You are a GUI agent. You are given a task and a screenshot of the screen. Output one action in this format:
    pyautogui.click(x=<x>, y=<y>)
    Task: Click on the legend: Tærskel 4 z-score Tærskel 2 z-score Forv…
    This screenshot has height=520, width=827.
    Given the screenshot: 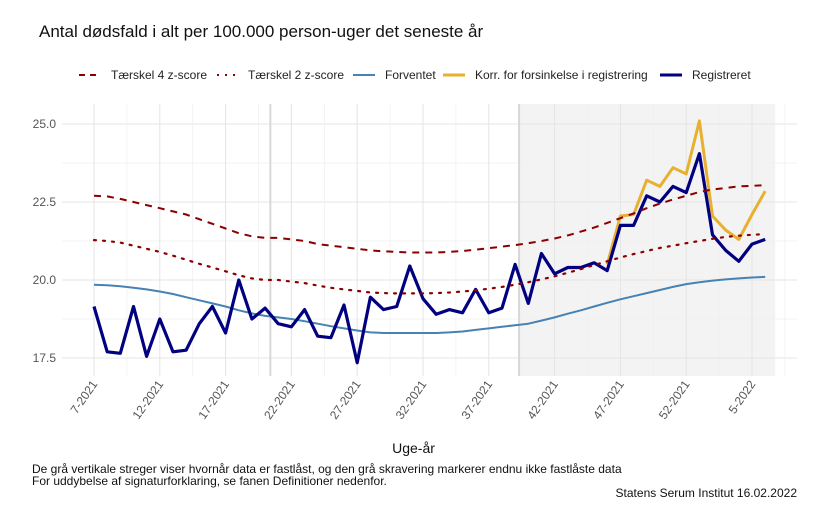 What is the action you would take?
    pyautogui.click(x=413, y=75)
    